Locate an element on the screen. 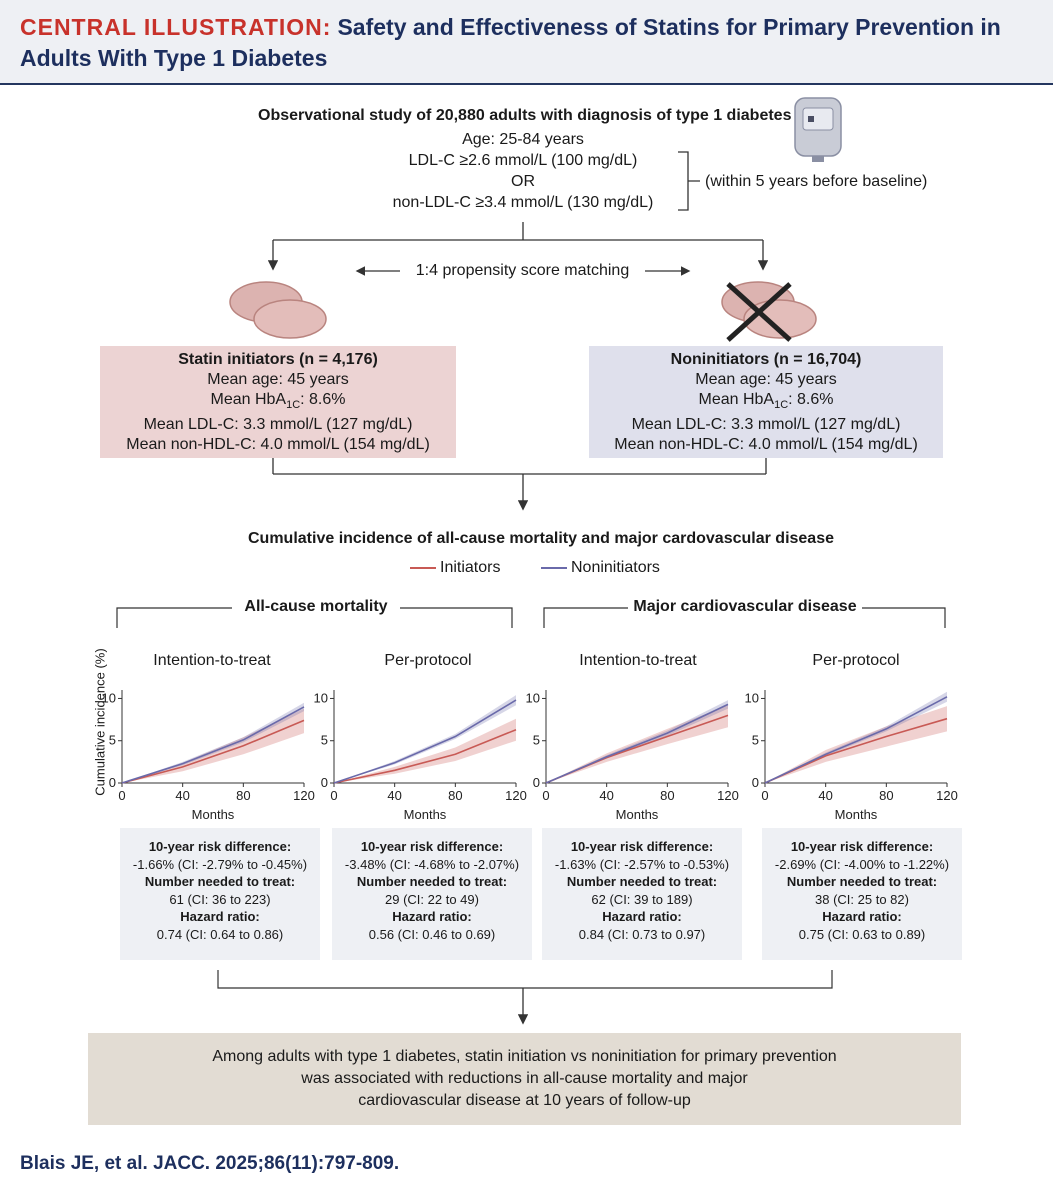  nnt-value: 38 (CI: 25 to 82) is located at coordinates (862, 899).